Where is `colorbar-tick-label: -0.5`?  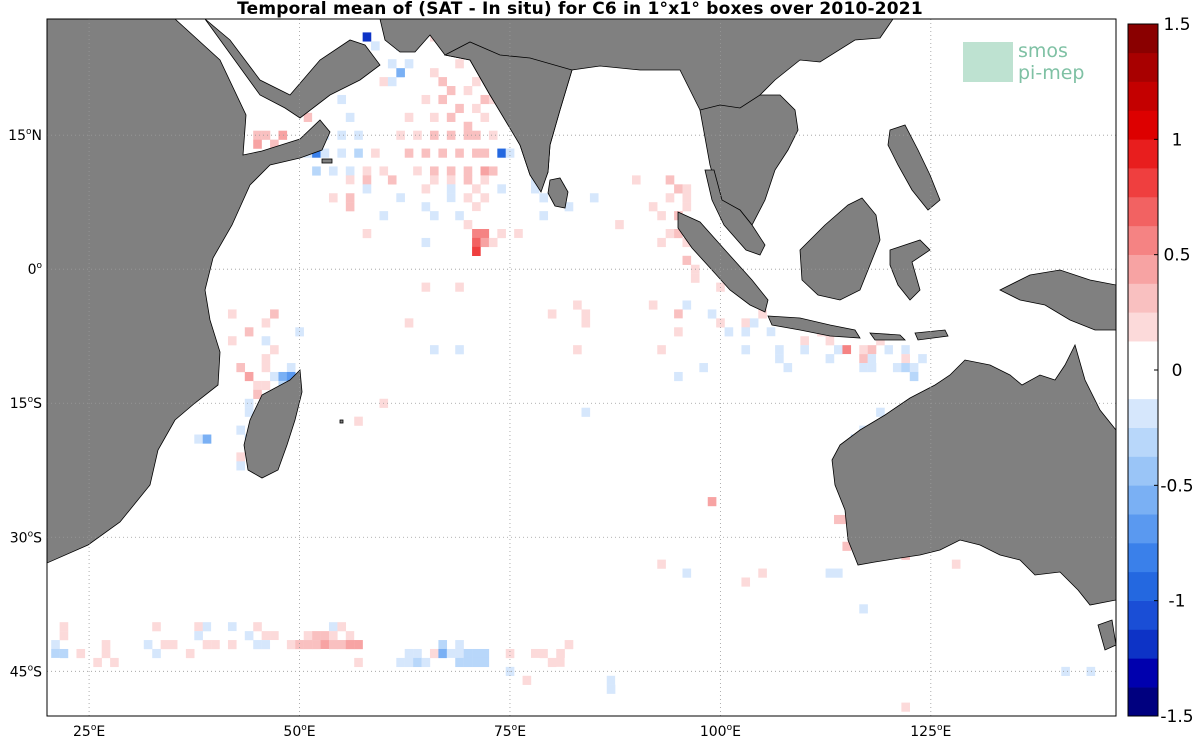 colorbar-tick-label: -0.5 is located at coordinates (1176, 486).